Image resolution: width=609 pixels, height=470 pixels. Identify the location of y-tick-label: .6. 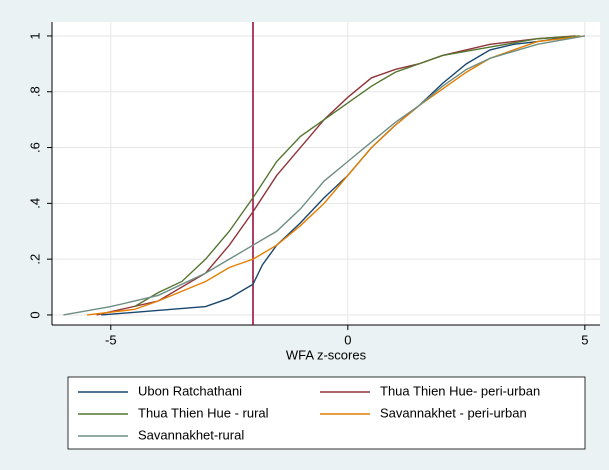
(34, 147).